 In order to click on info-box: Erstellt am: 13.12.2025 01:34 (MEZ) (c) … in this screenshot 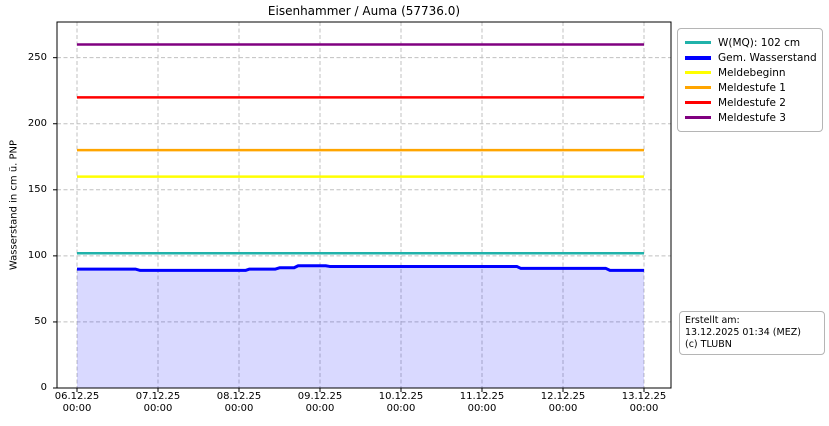, I will do `click(752, 333)`.